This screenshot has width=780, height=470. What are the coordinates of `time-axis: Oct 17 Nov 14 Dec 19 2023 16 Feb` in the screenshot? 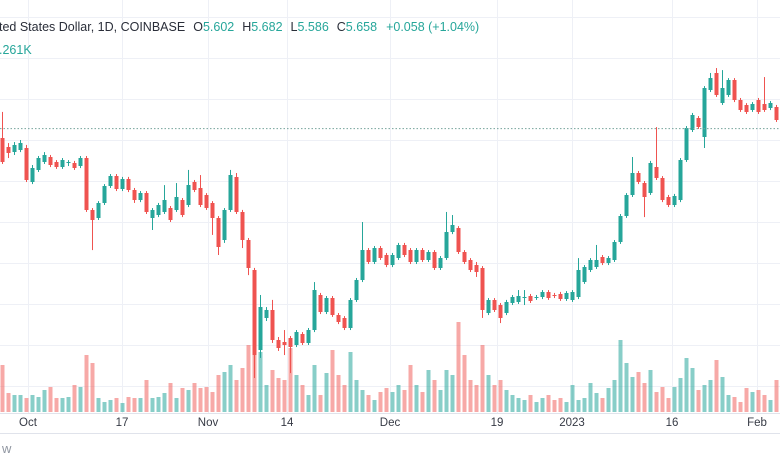 It's located at (390, 424).